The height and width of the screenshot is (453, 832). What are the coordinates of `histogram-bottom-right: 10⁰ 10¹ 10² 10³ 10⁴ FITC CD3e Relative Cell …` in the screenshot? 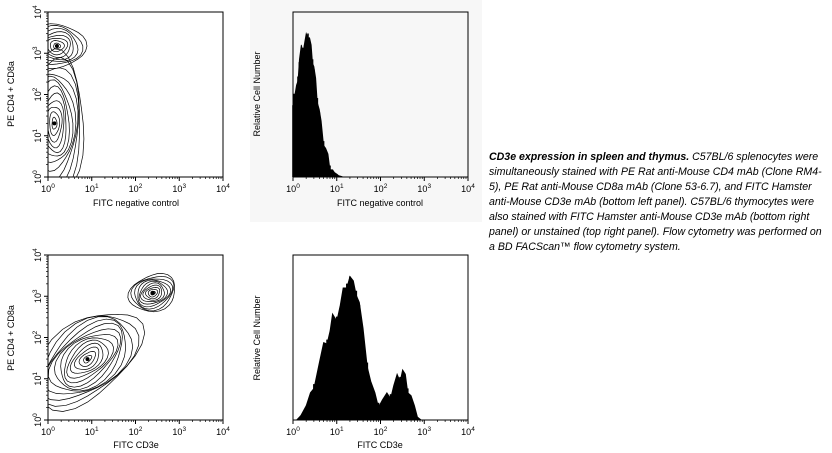 It's located at (363, 352).